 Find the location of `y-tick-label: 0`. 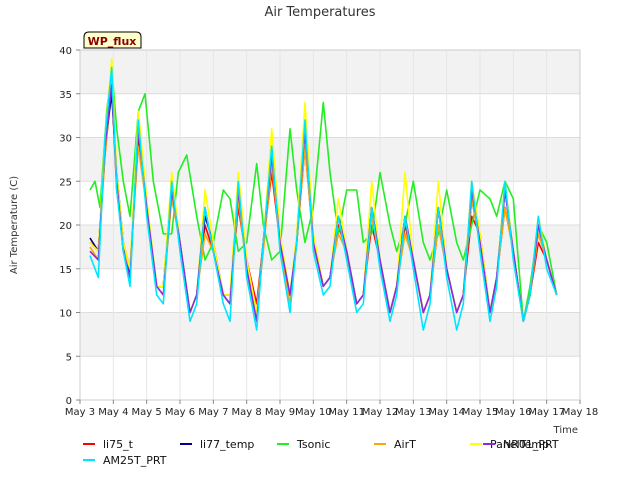

y-tick-label: 0 is located at coordinates (69, 401).